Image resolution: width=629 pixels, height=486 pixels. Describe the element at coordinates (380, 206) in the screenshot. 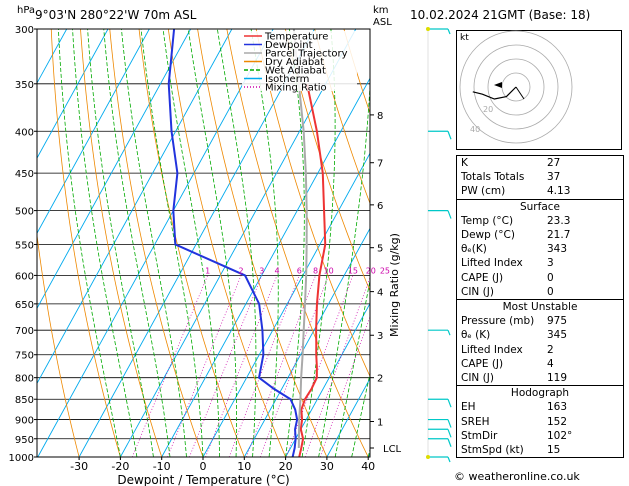

I see `km-tick-label: 6` at that location.